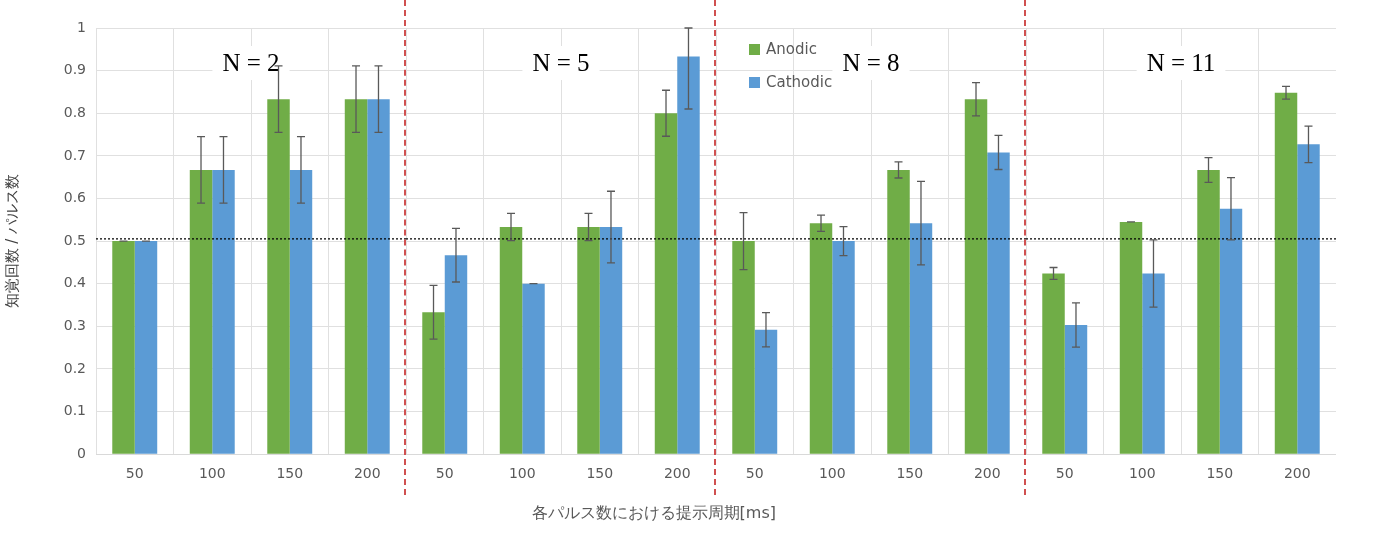 The height and width of the screenshot is (540, 1373). Describe the element at coordinates (791, 48) in the screenshot. I see `legend-label: Anodic` at that location.